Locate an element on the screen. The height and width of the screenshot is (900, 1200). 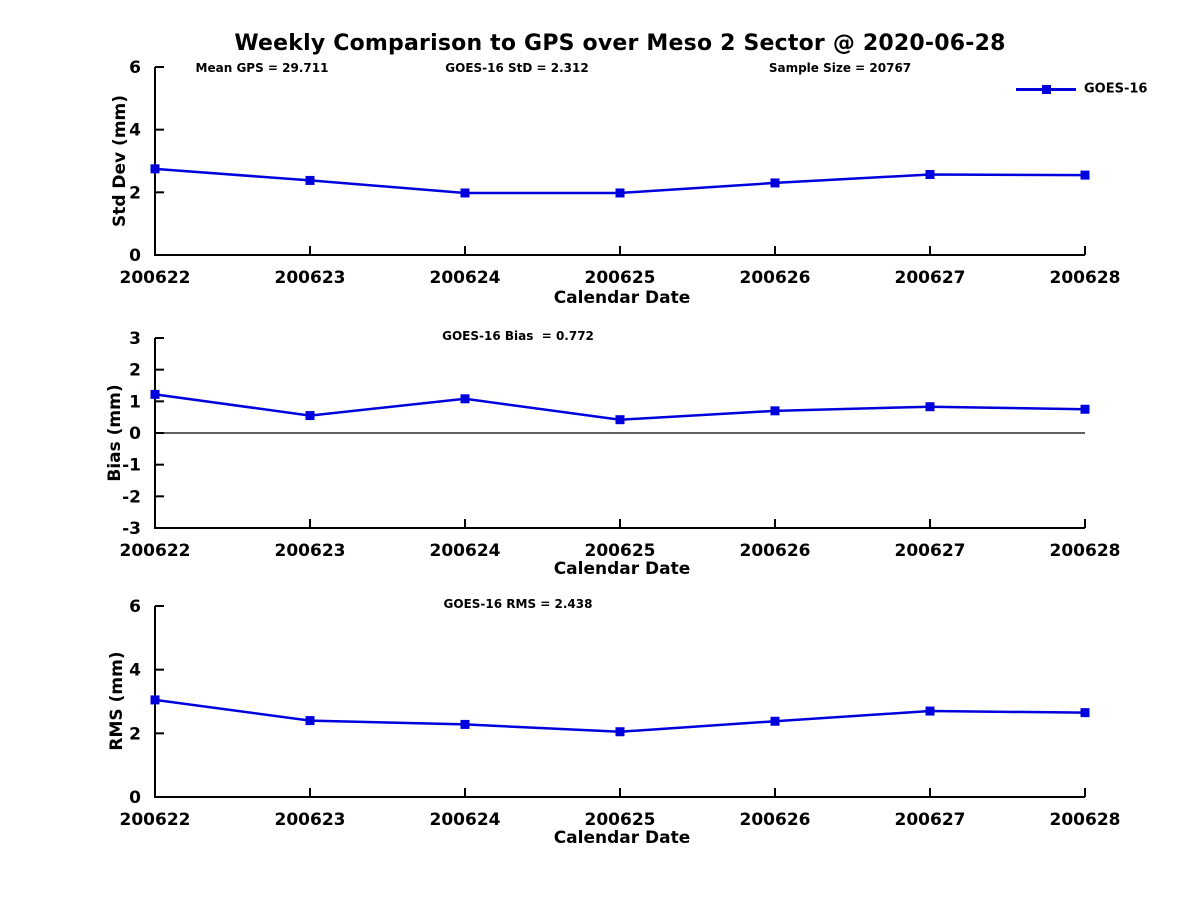
legend-label: GOES-16 is located at coordinates (1116, 89).